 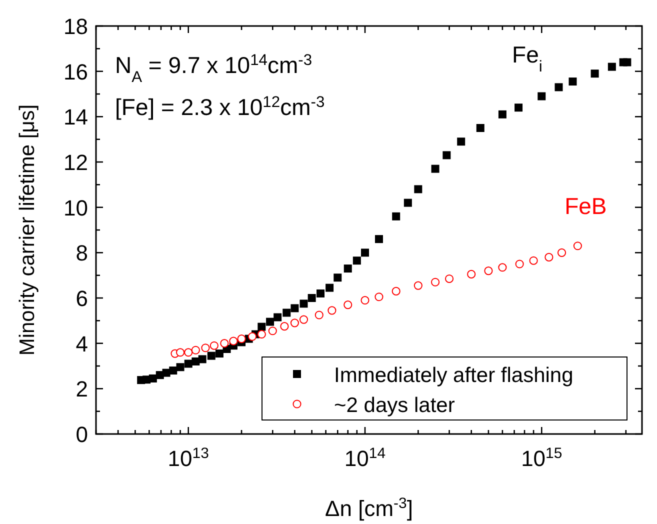 I want to click on y-tick-label: 0, so click(x=82, y=434).